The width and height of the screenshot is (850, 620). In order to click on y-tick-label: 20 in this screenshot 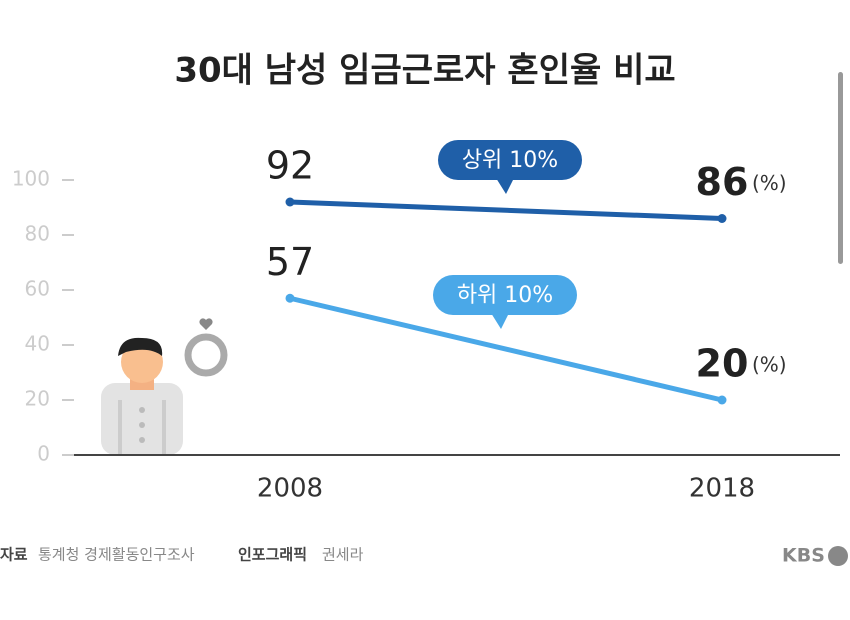, I will do `click(37, 399)`.